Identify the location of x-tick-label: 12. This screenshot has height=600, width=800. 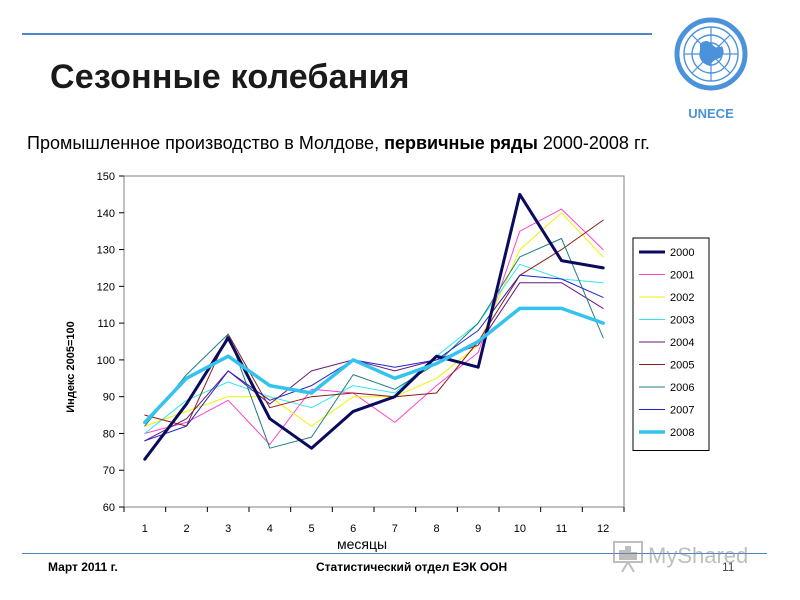
(603, 529).